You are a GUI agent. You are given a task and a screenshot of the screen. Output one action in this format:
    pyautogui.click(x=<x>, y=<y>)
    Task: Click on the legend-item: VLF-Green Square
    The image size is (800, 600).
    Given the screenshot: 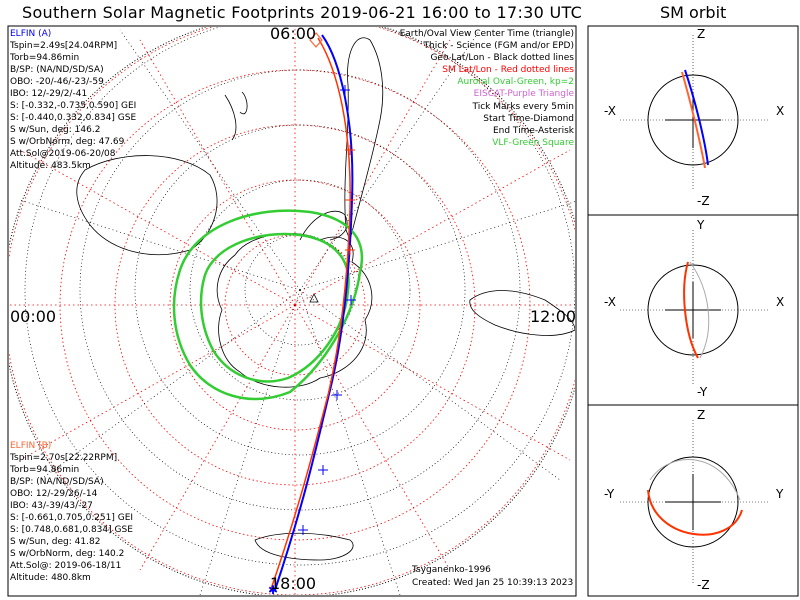 What is the action you would take?
    pyautogui.click(x=533, y=142)
    